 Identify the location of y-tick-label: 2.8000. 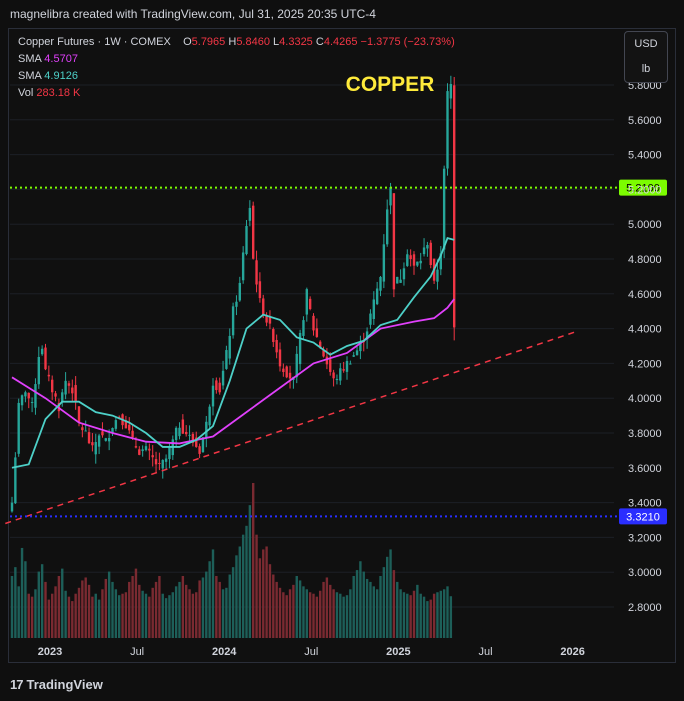
(645, 608).